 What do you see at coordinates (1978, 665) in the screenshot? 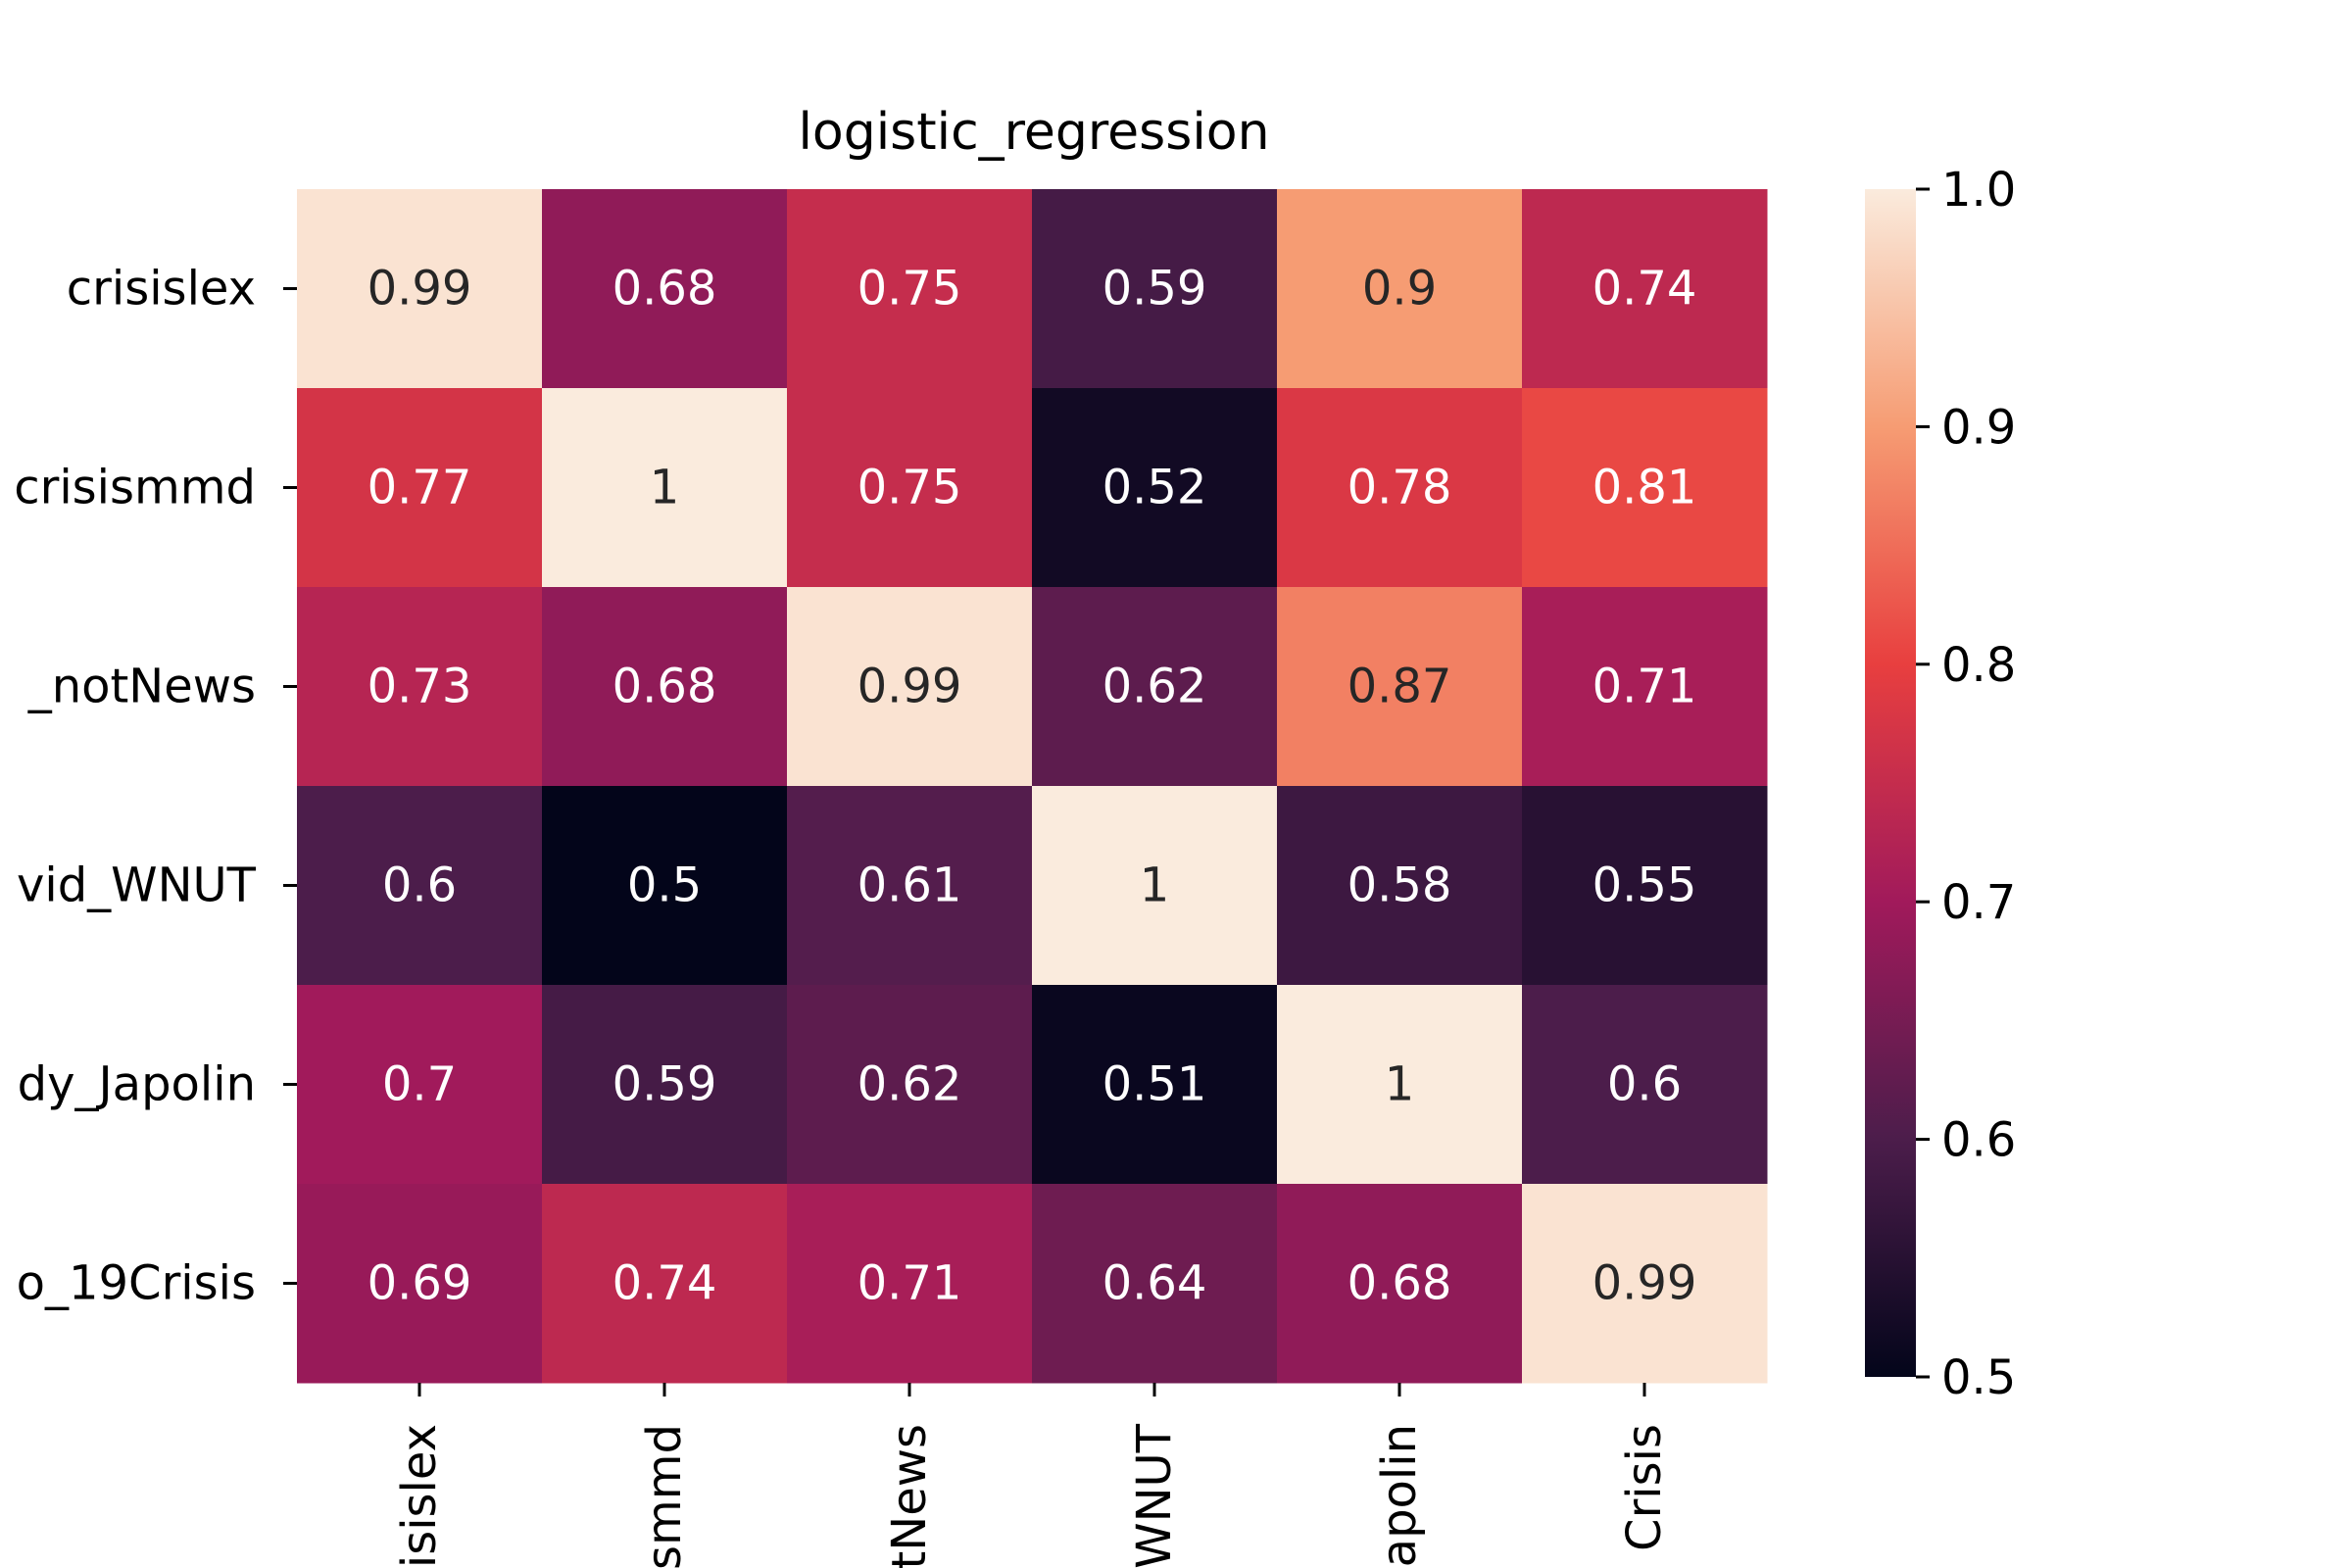
I see `colorbar-tick-label: 0.8` at bounding box center [1978, 665].